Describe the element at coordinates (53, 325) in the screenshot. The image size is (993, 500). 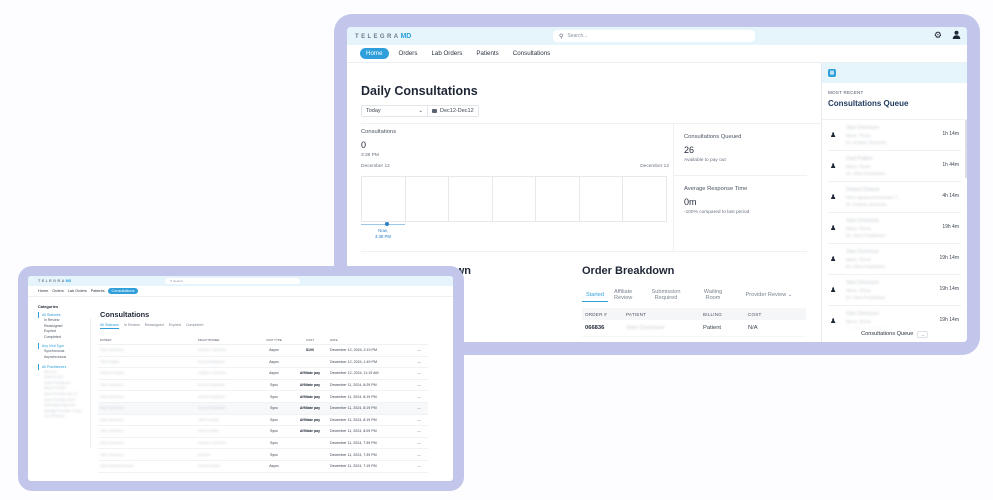
I see `filter-reassigned: Reassigned` at that location.